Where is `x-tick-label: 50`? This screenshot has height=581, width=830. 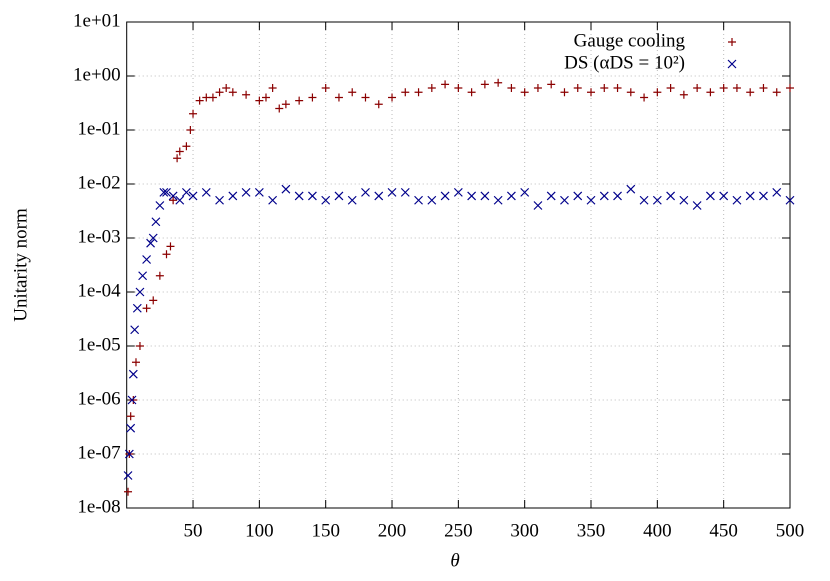 x-tick-label: 50 is located at coordinates (193, 530).